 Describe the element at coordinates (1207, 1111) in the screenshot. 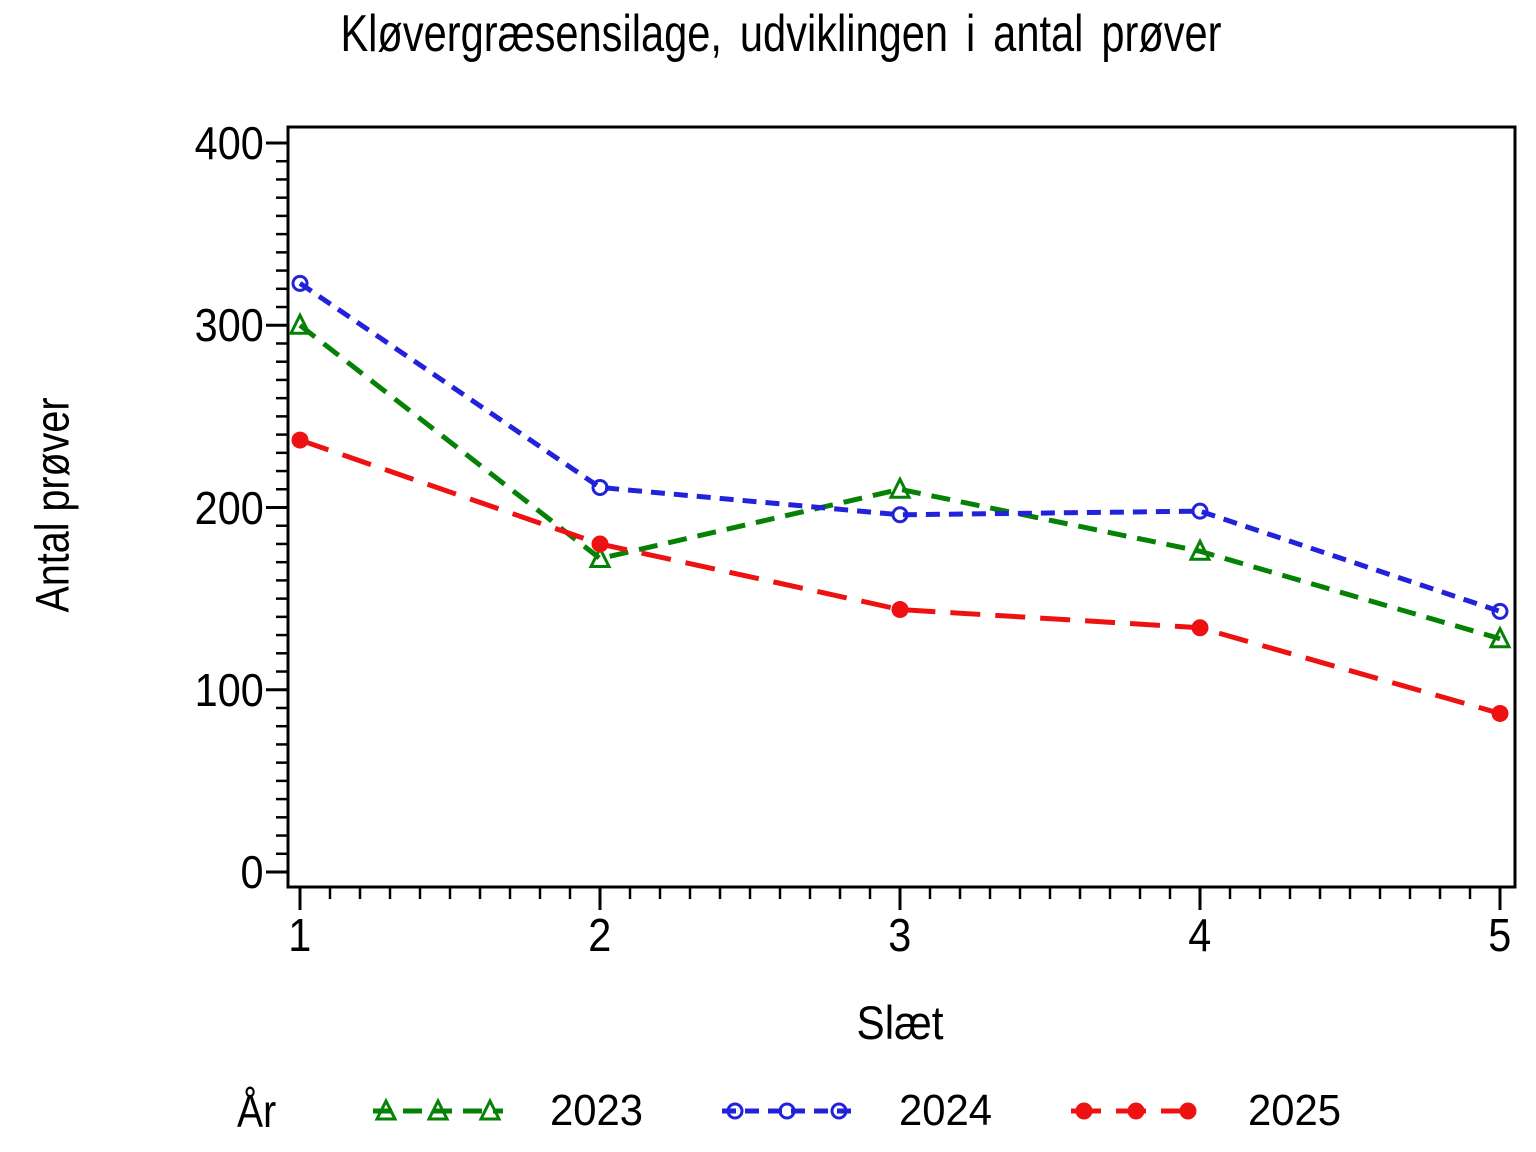

I see `legend-item-2025: 2025` at that location.